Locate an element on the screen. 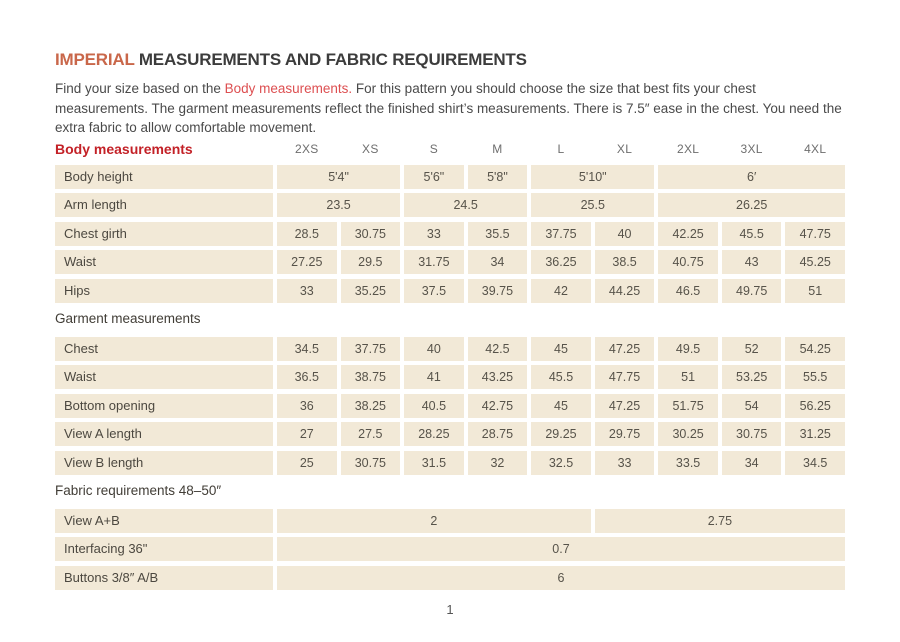 Image resolution: width=900 pixels, height=642 pixels. value-cell: 53.25 is located at coordinates (751, 377).